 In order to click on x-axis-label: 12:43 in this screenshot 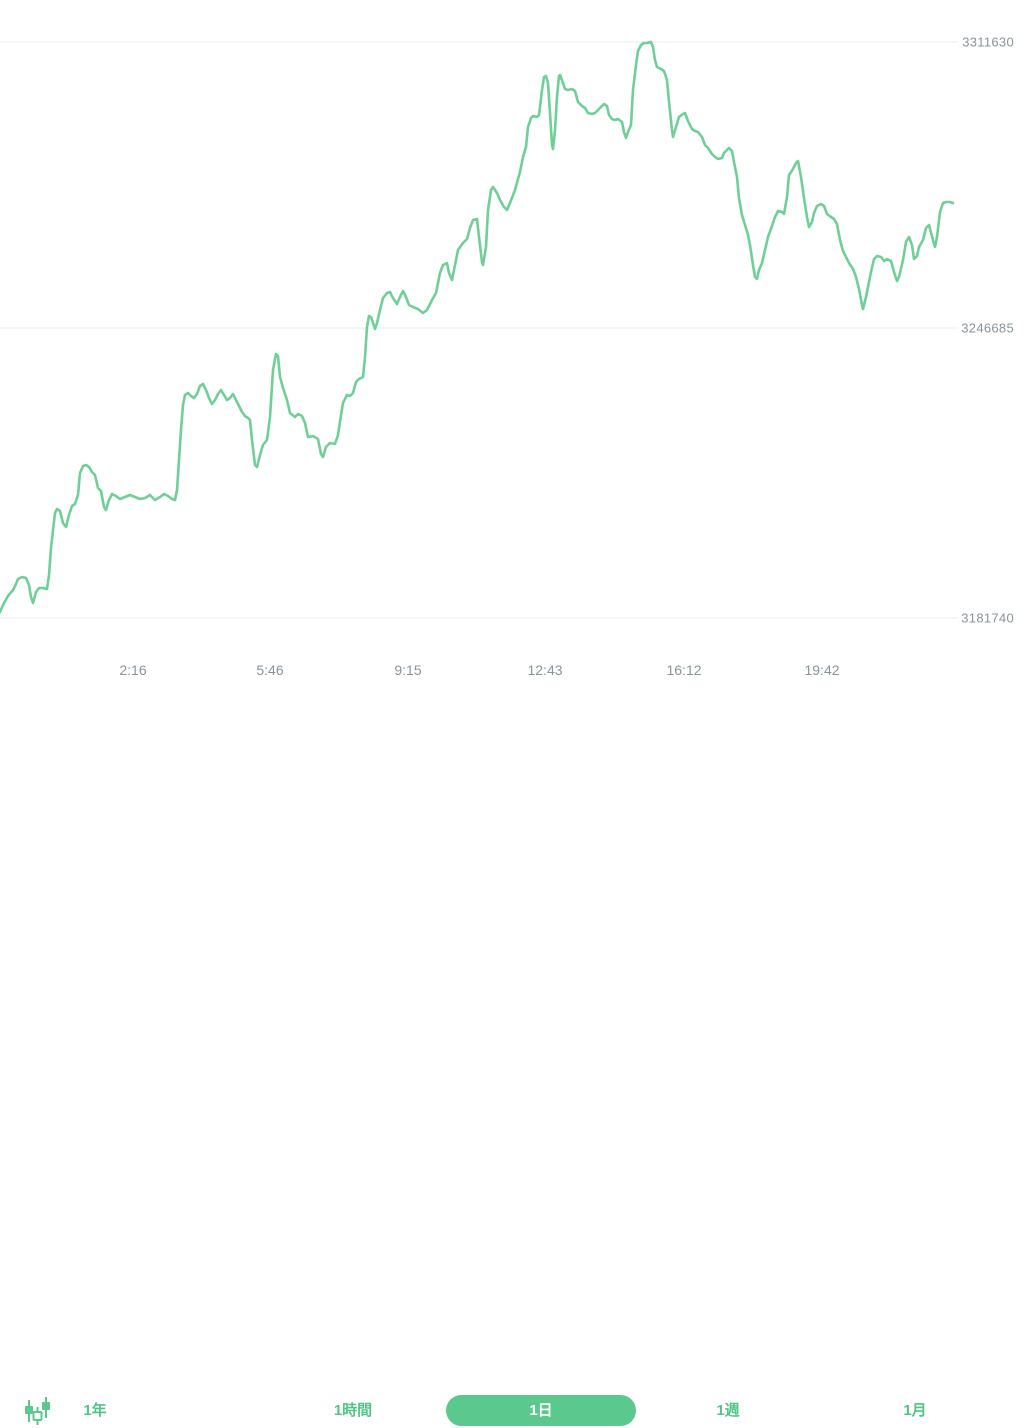, I will do `click(545, 670)`.